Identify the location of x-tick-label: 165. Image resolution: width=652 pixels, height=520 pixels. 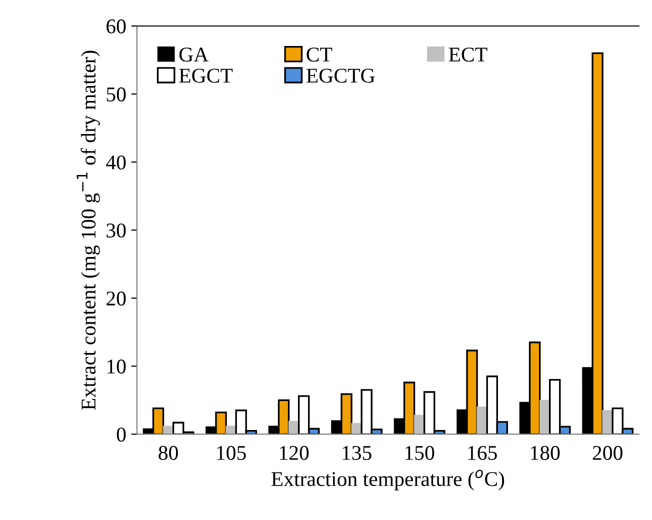
(482, 453).